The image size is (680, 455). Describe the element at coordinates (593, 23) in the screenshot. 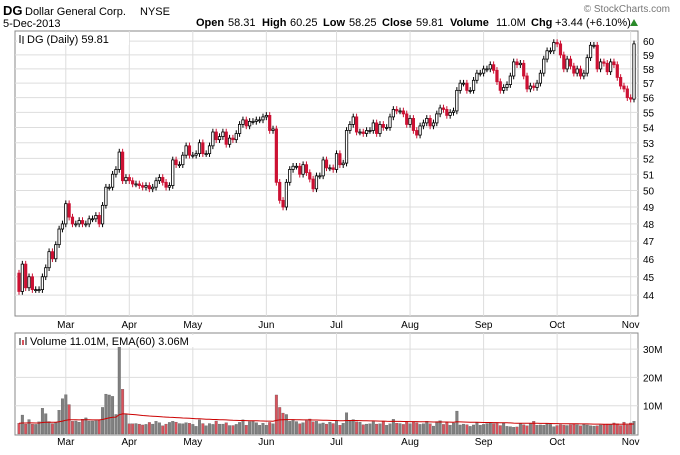

I see `chg-value: +3.44 (+6.10%)` at that location.